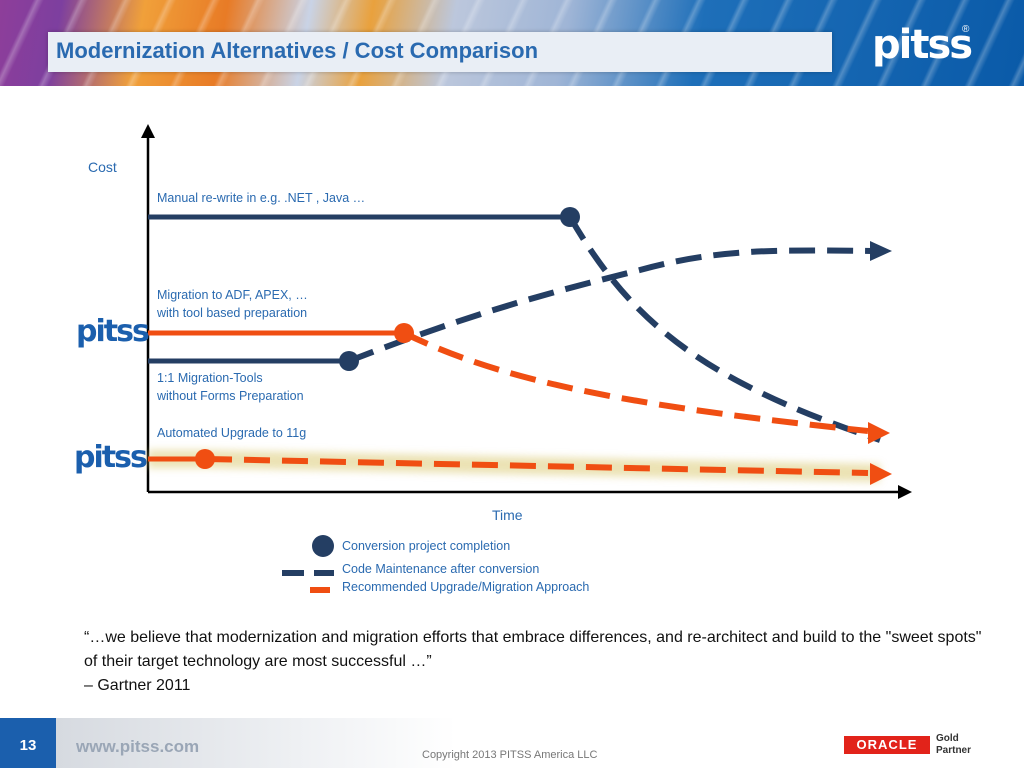 This screenshot has height=774, width=1024. I want to click on legend-completion: Conversion project completion, so click(426, 546).